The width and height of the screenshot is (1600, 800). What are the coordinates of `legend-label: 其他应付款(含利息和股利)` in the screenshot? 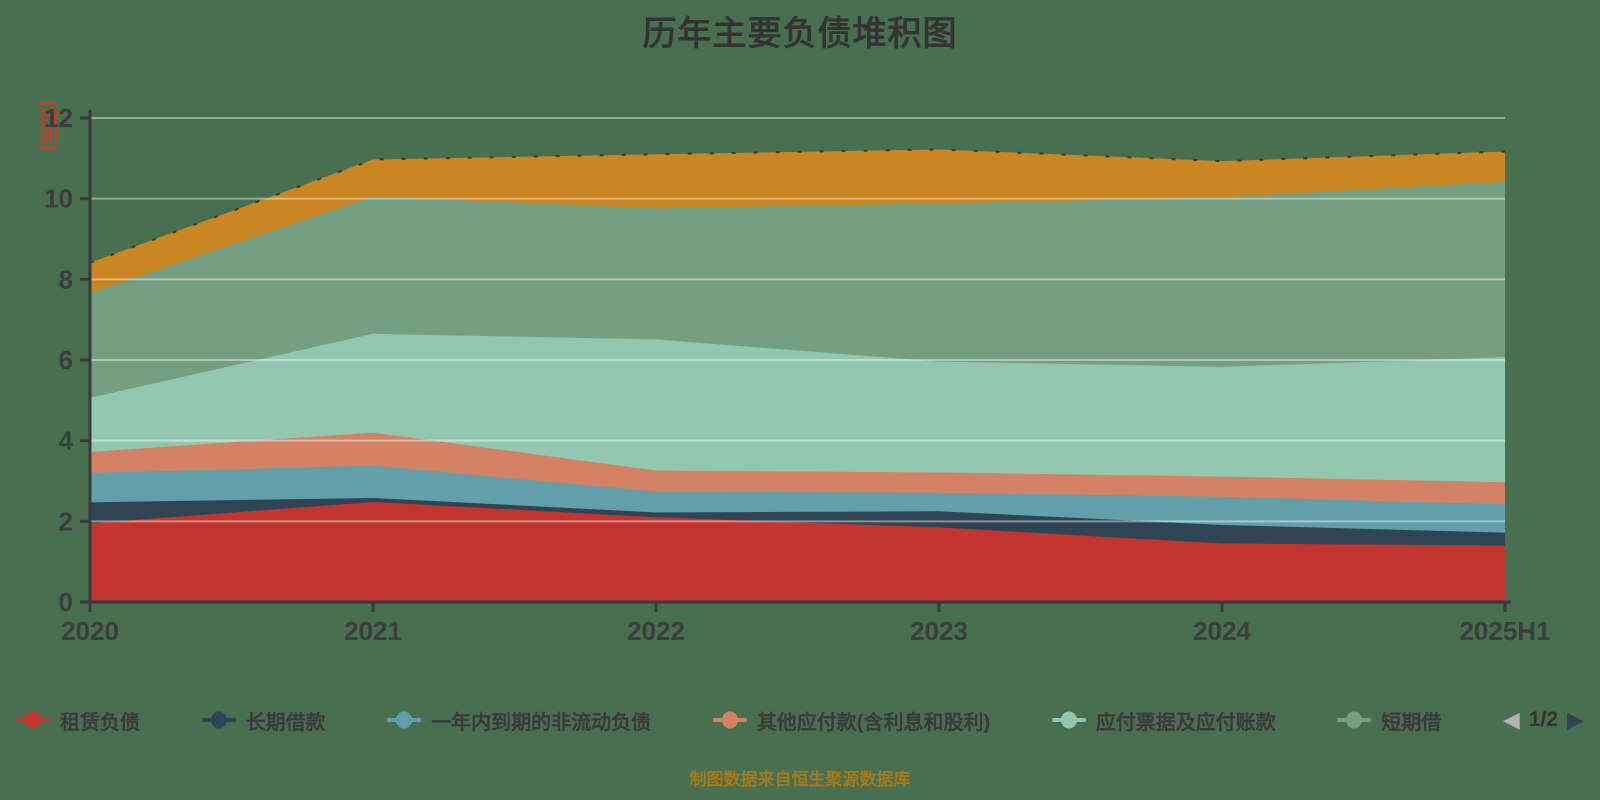 It's located at (873, 722).